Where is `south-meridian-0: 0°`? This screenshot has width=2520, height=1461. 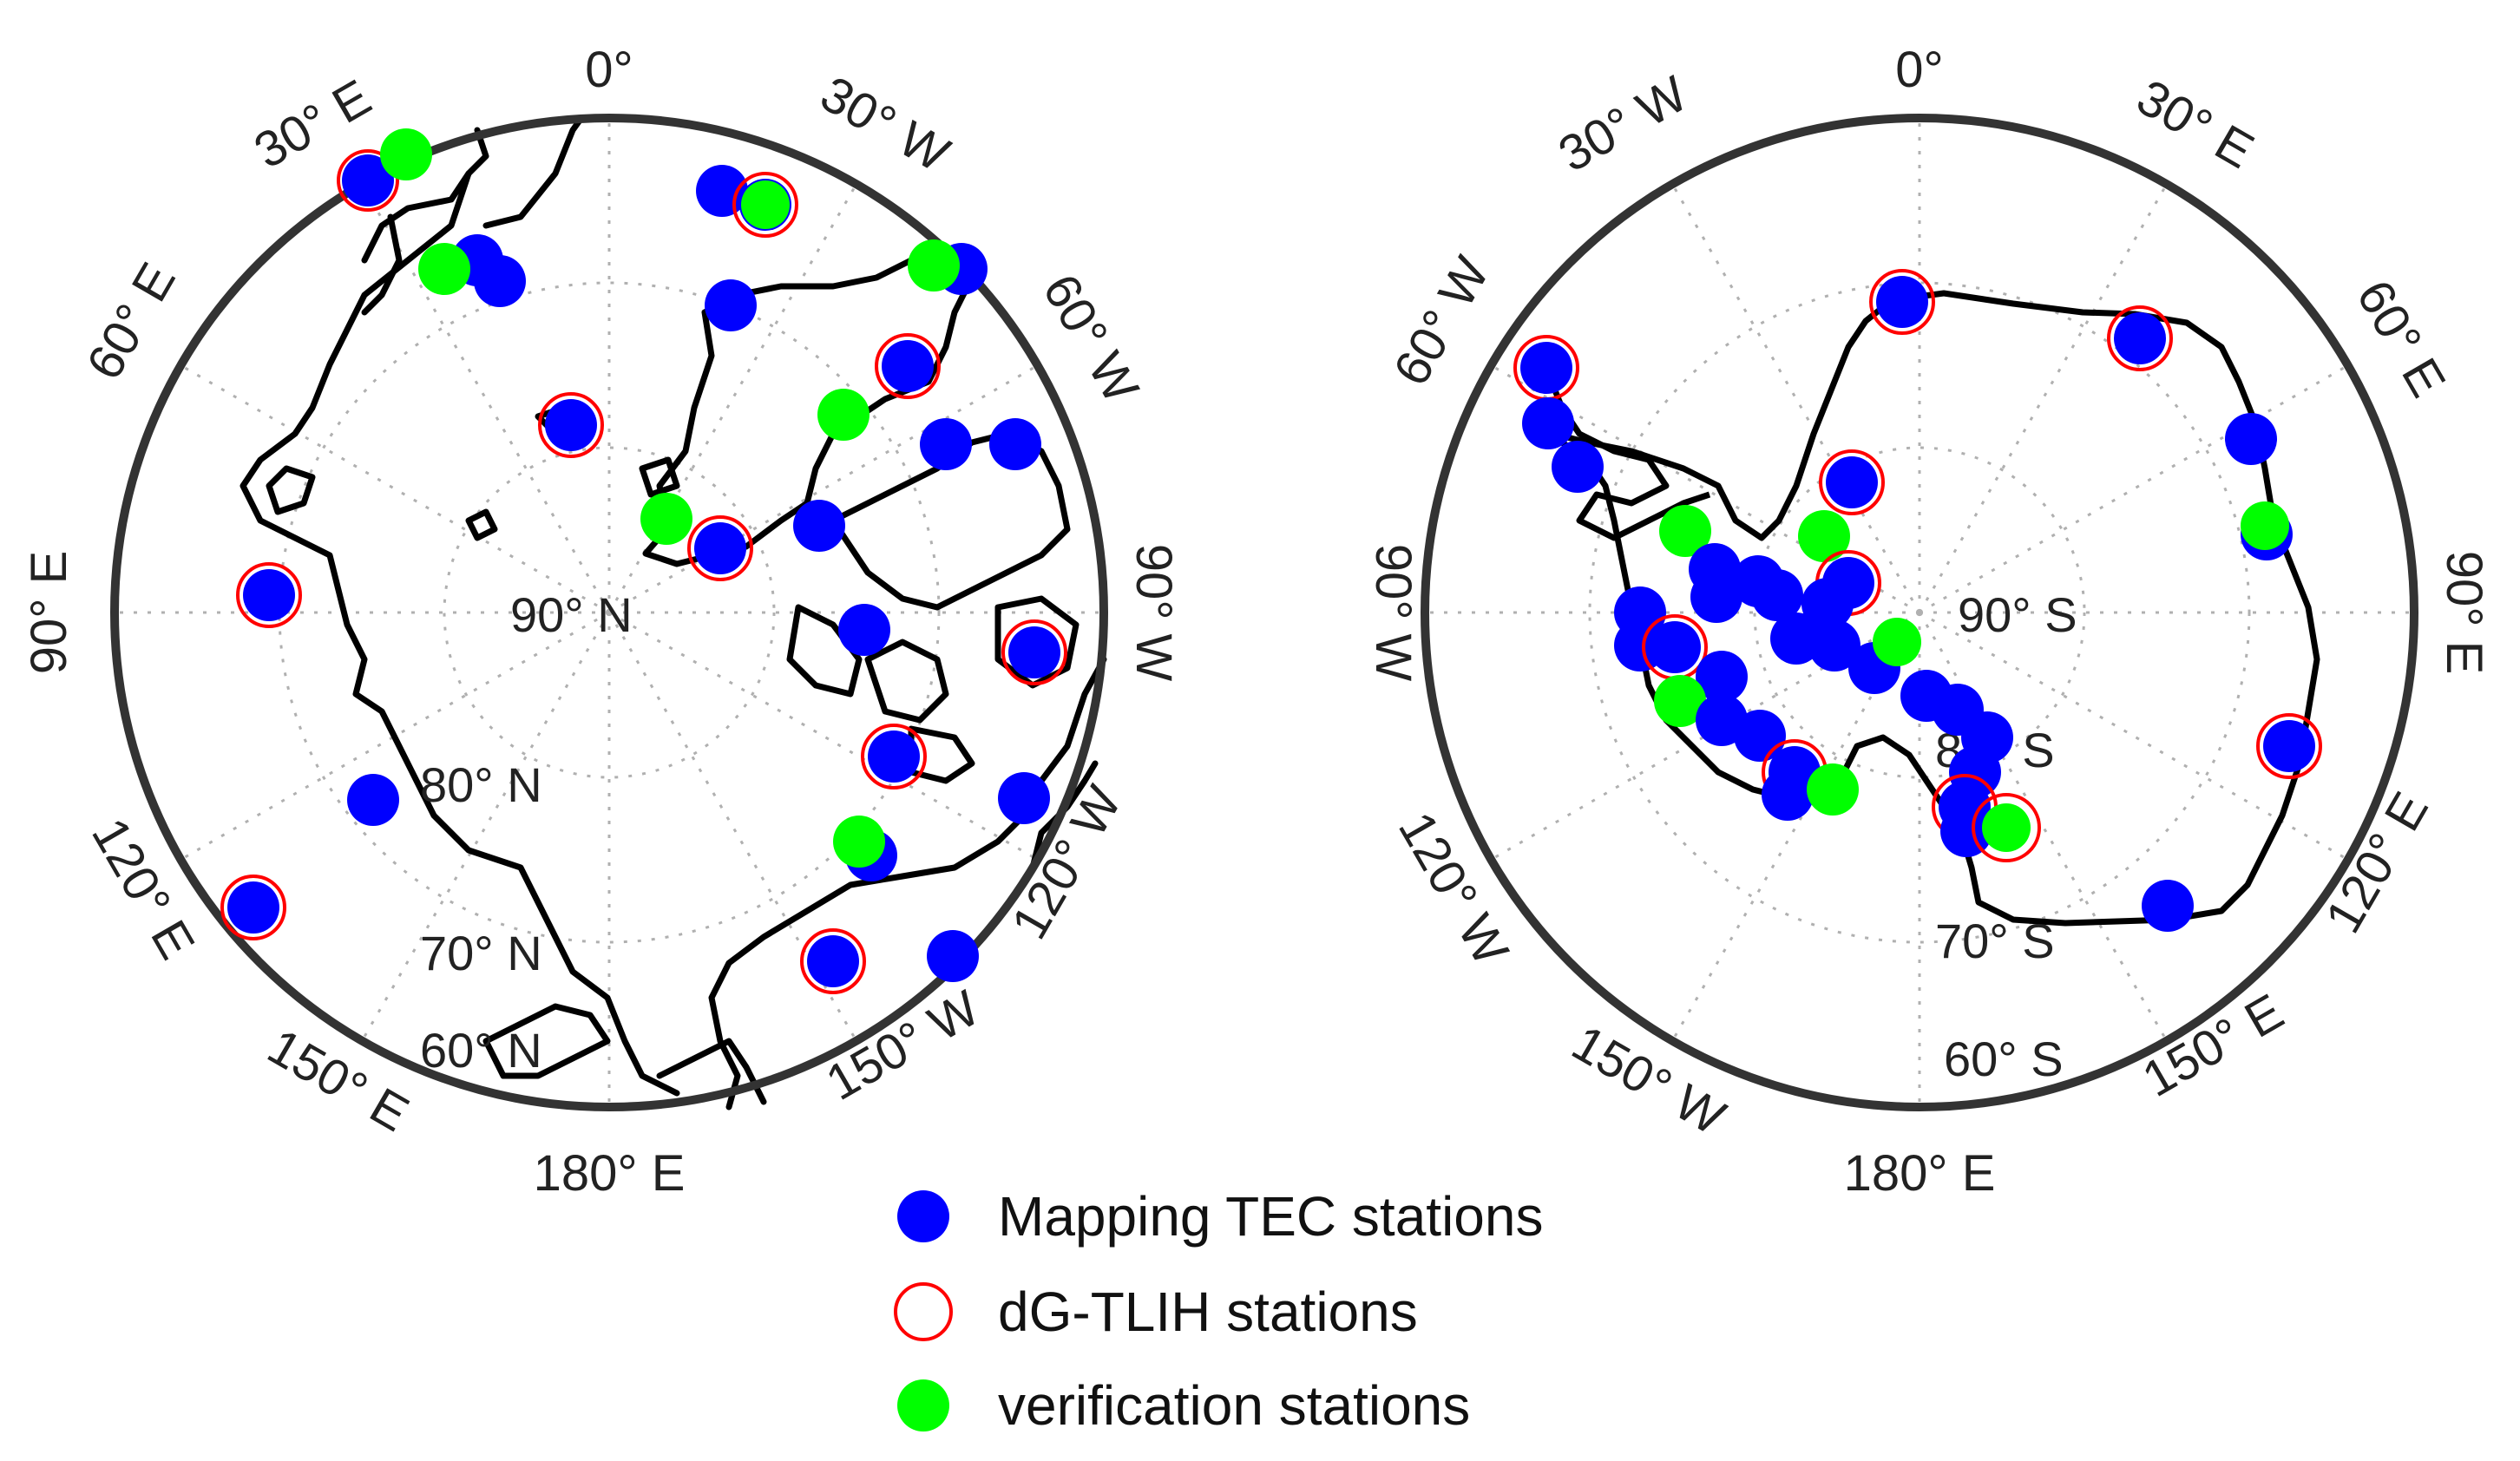
south-meridian-0: 0° is located at coordinates (1919, 70).